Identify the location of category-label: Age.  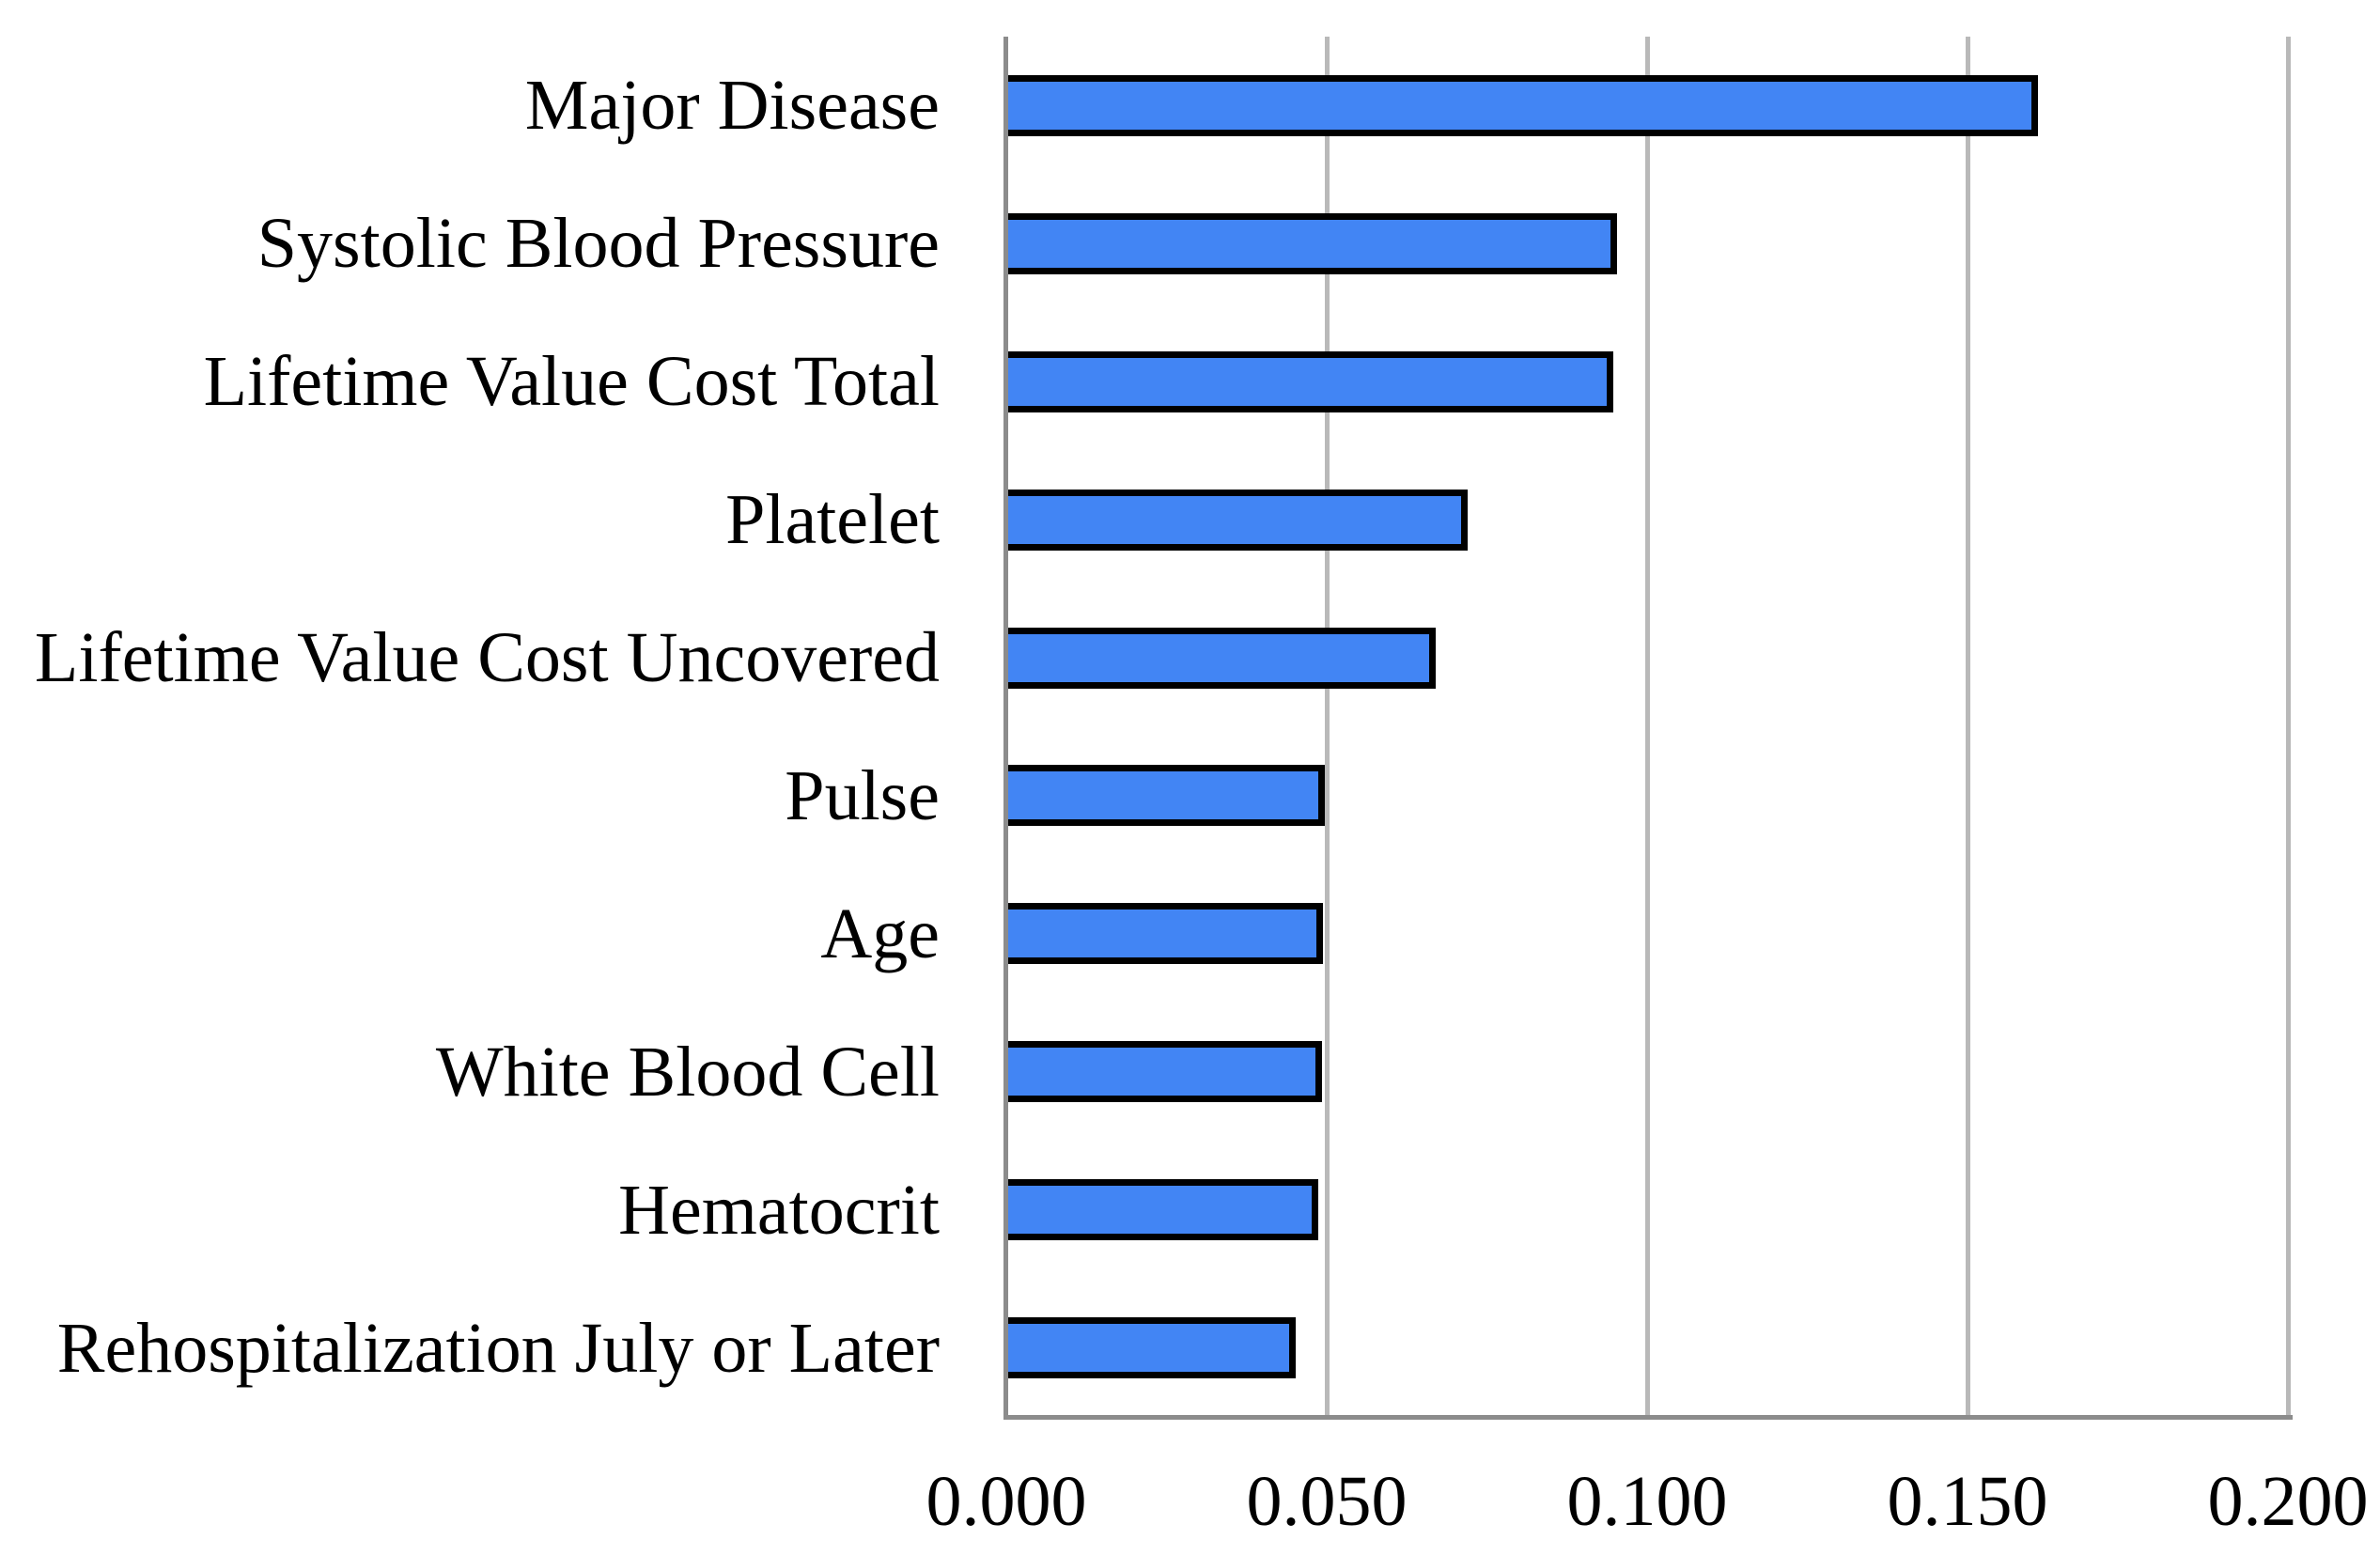
(880, 933).